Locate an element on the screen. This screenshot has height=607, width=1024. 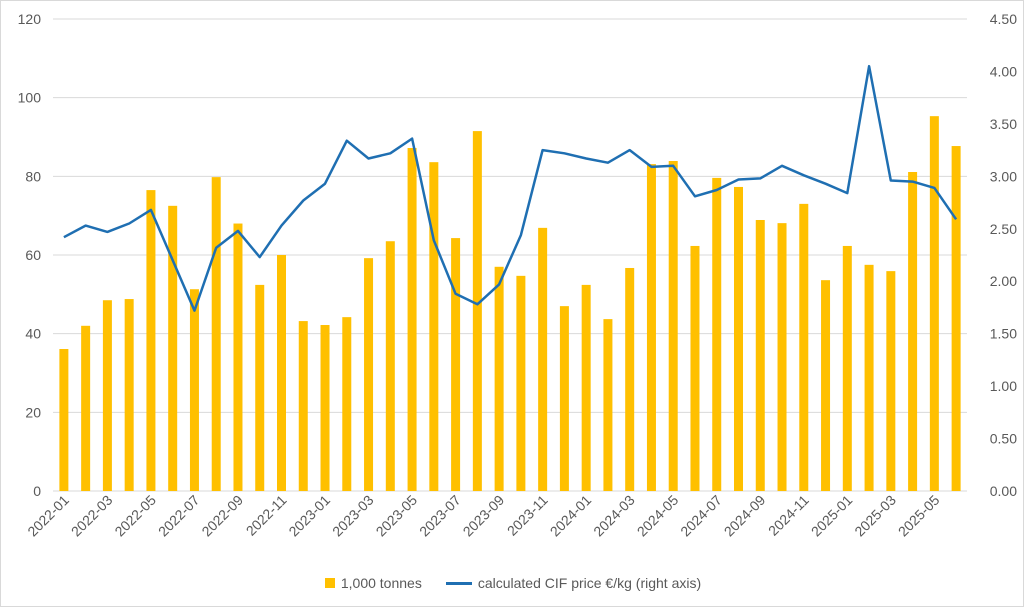
right-axis-tick-label: 2.50 is located at coordinates (1003, 229).